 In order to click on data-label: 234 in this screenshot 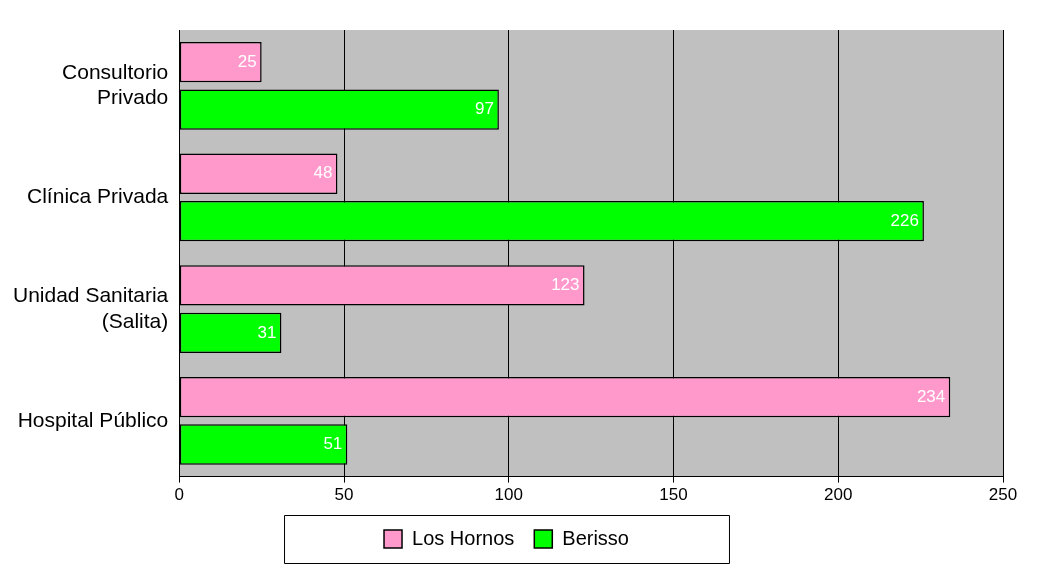, I will do `click(931, 396)`.